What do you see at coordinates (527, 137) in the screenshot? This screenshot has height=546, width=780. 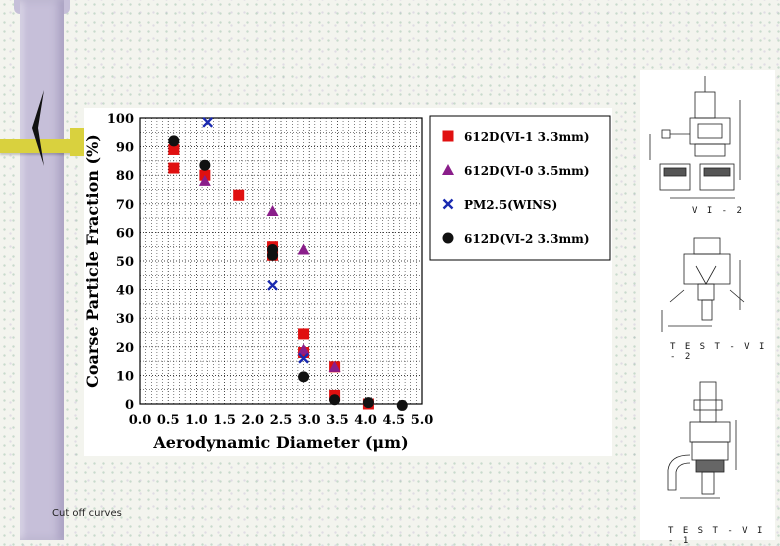 I see `legend-label: 612D(VI-1 3.3mm)` at bounding box center [527, 137].